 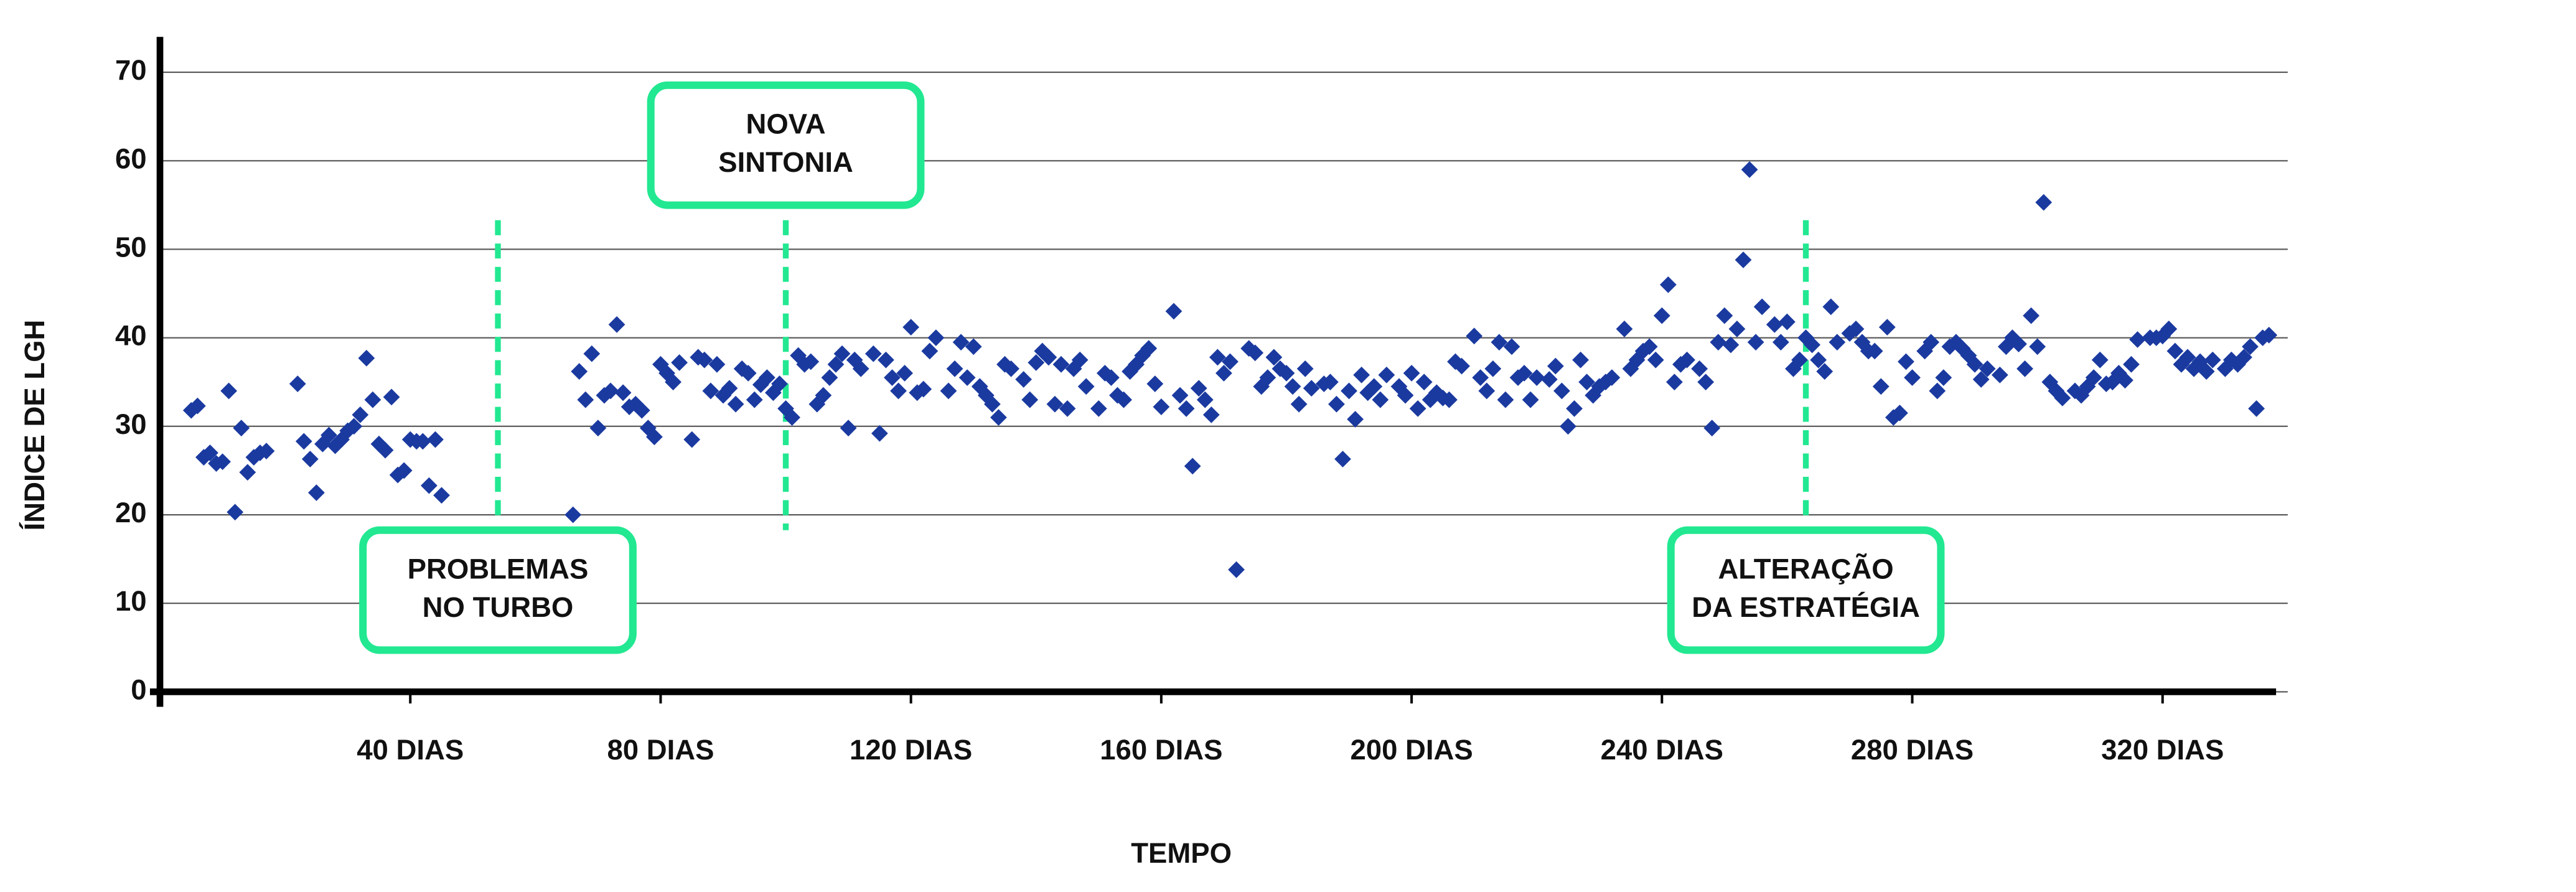 I want to click on x-axis-title: TEMPO, so click(x=1181, y=853).